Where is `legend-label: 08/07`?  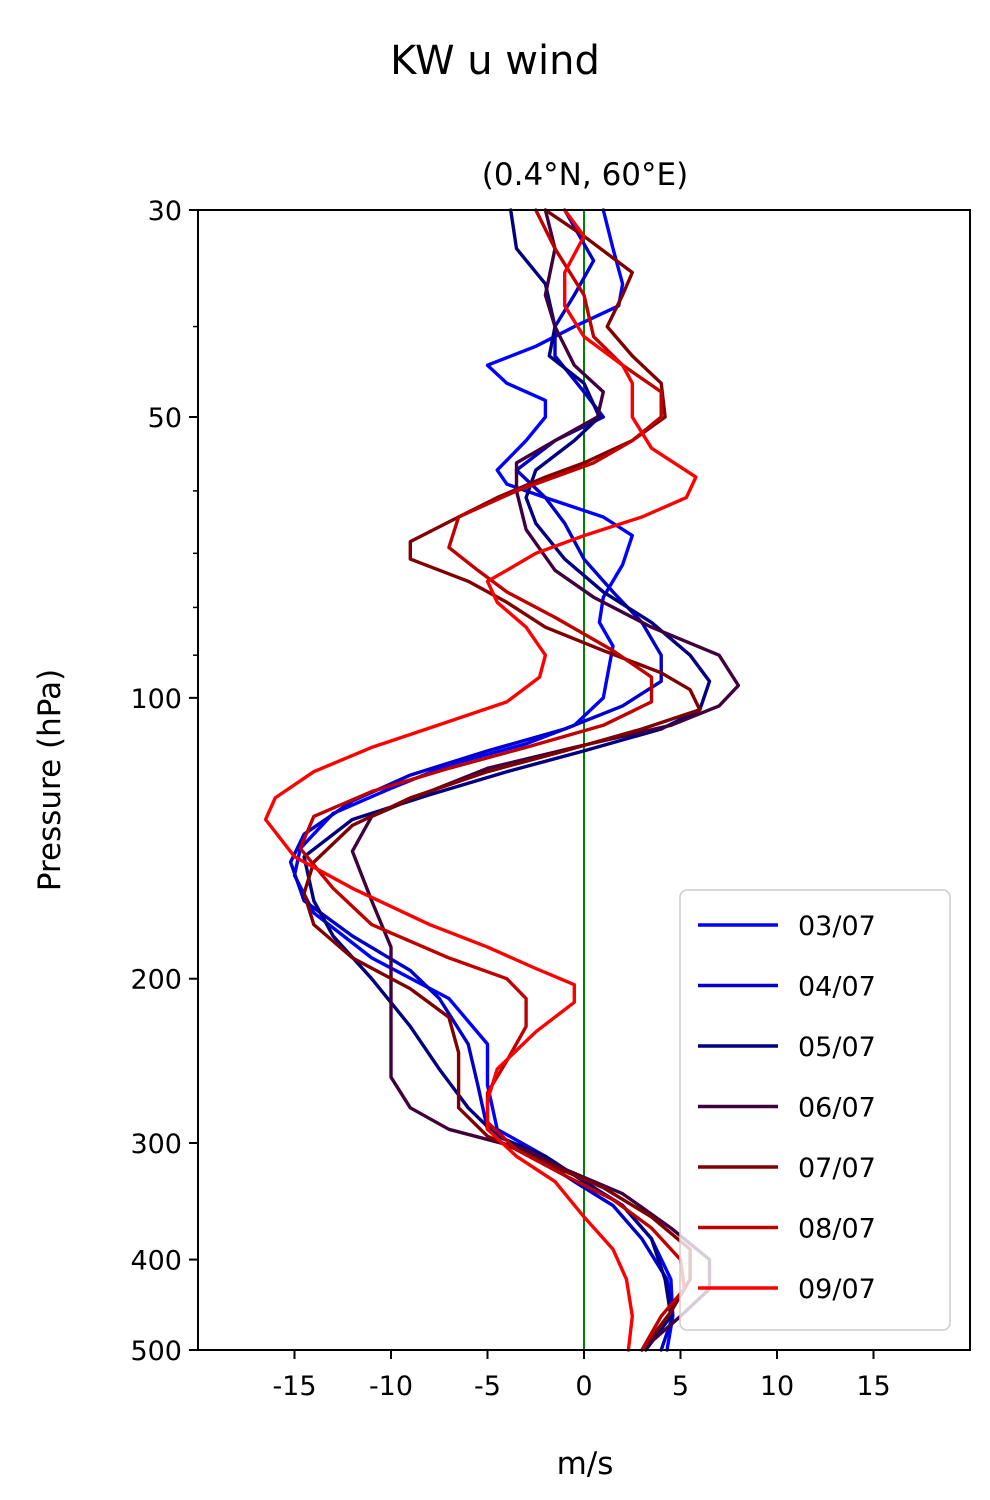
legend-label: 08/07 is located at coordinates (837, 1229).